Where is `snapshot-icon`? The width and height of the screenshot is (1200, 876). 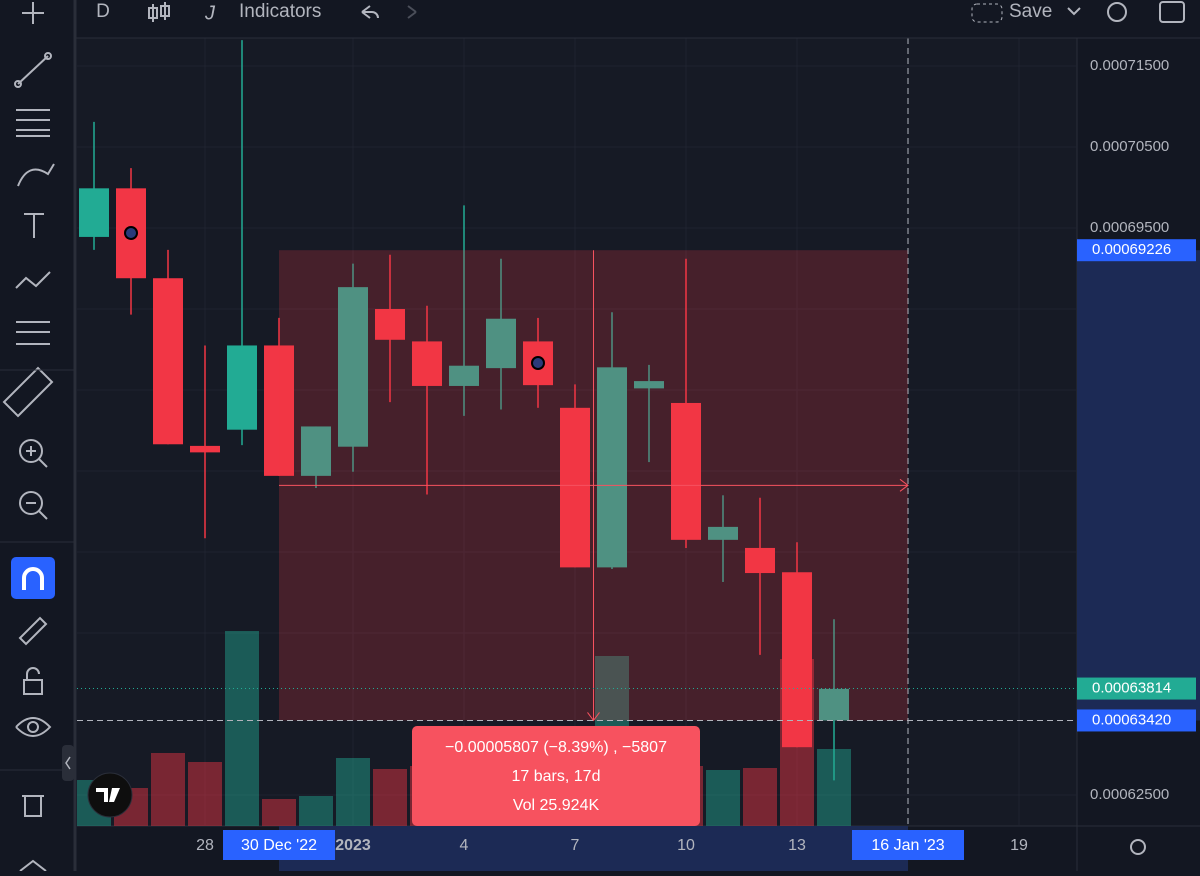 snapshot-icon is located at coordinates (1172, 12).